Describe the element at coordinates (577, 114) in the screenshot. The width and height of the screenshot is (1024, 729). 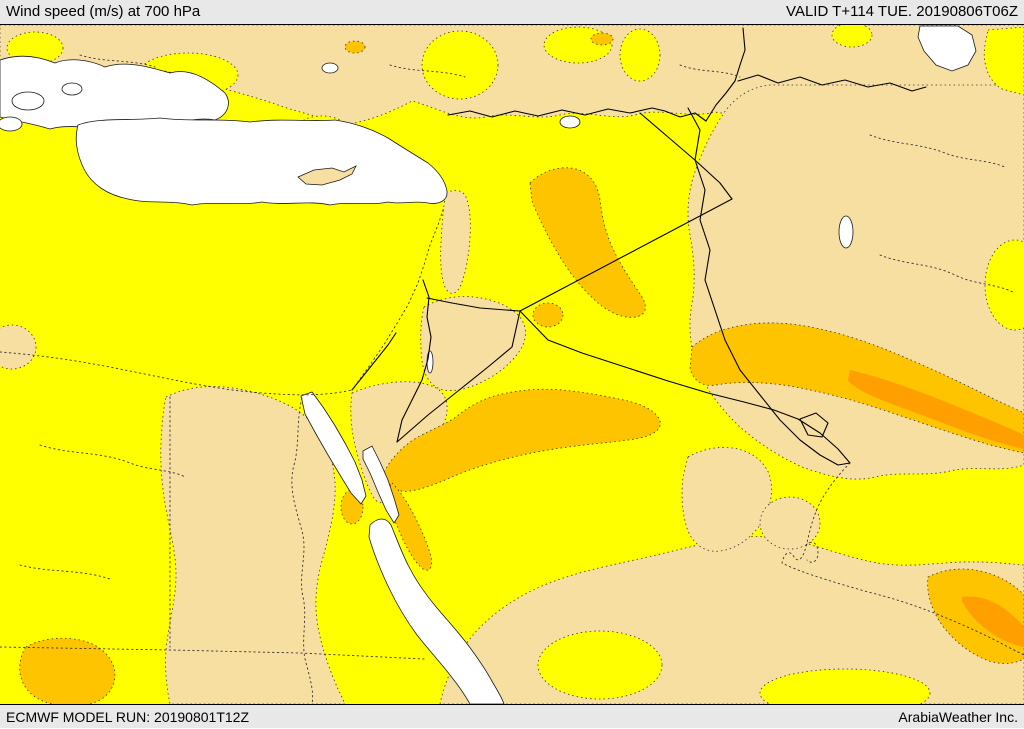
I see `border-turkey-syria` at that location.